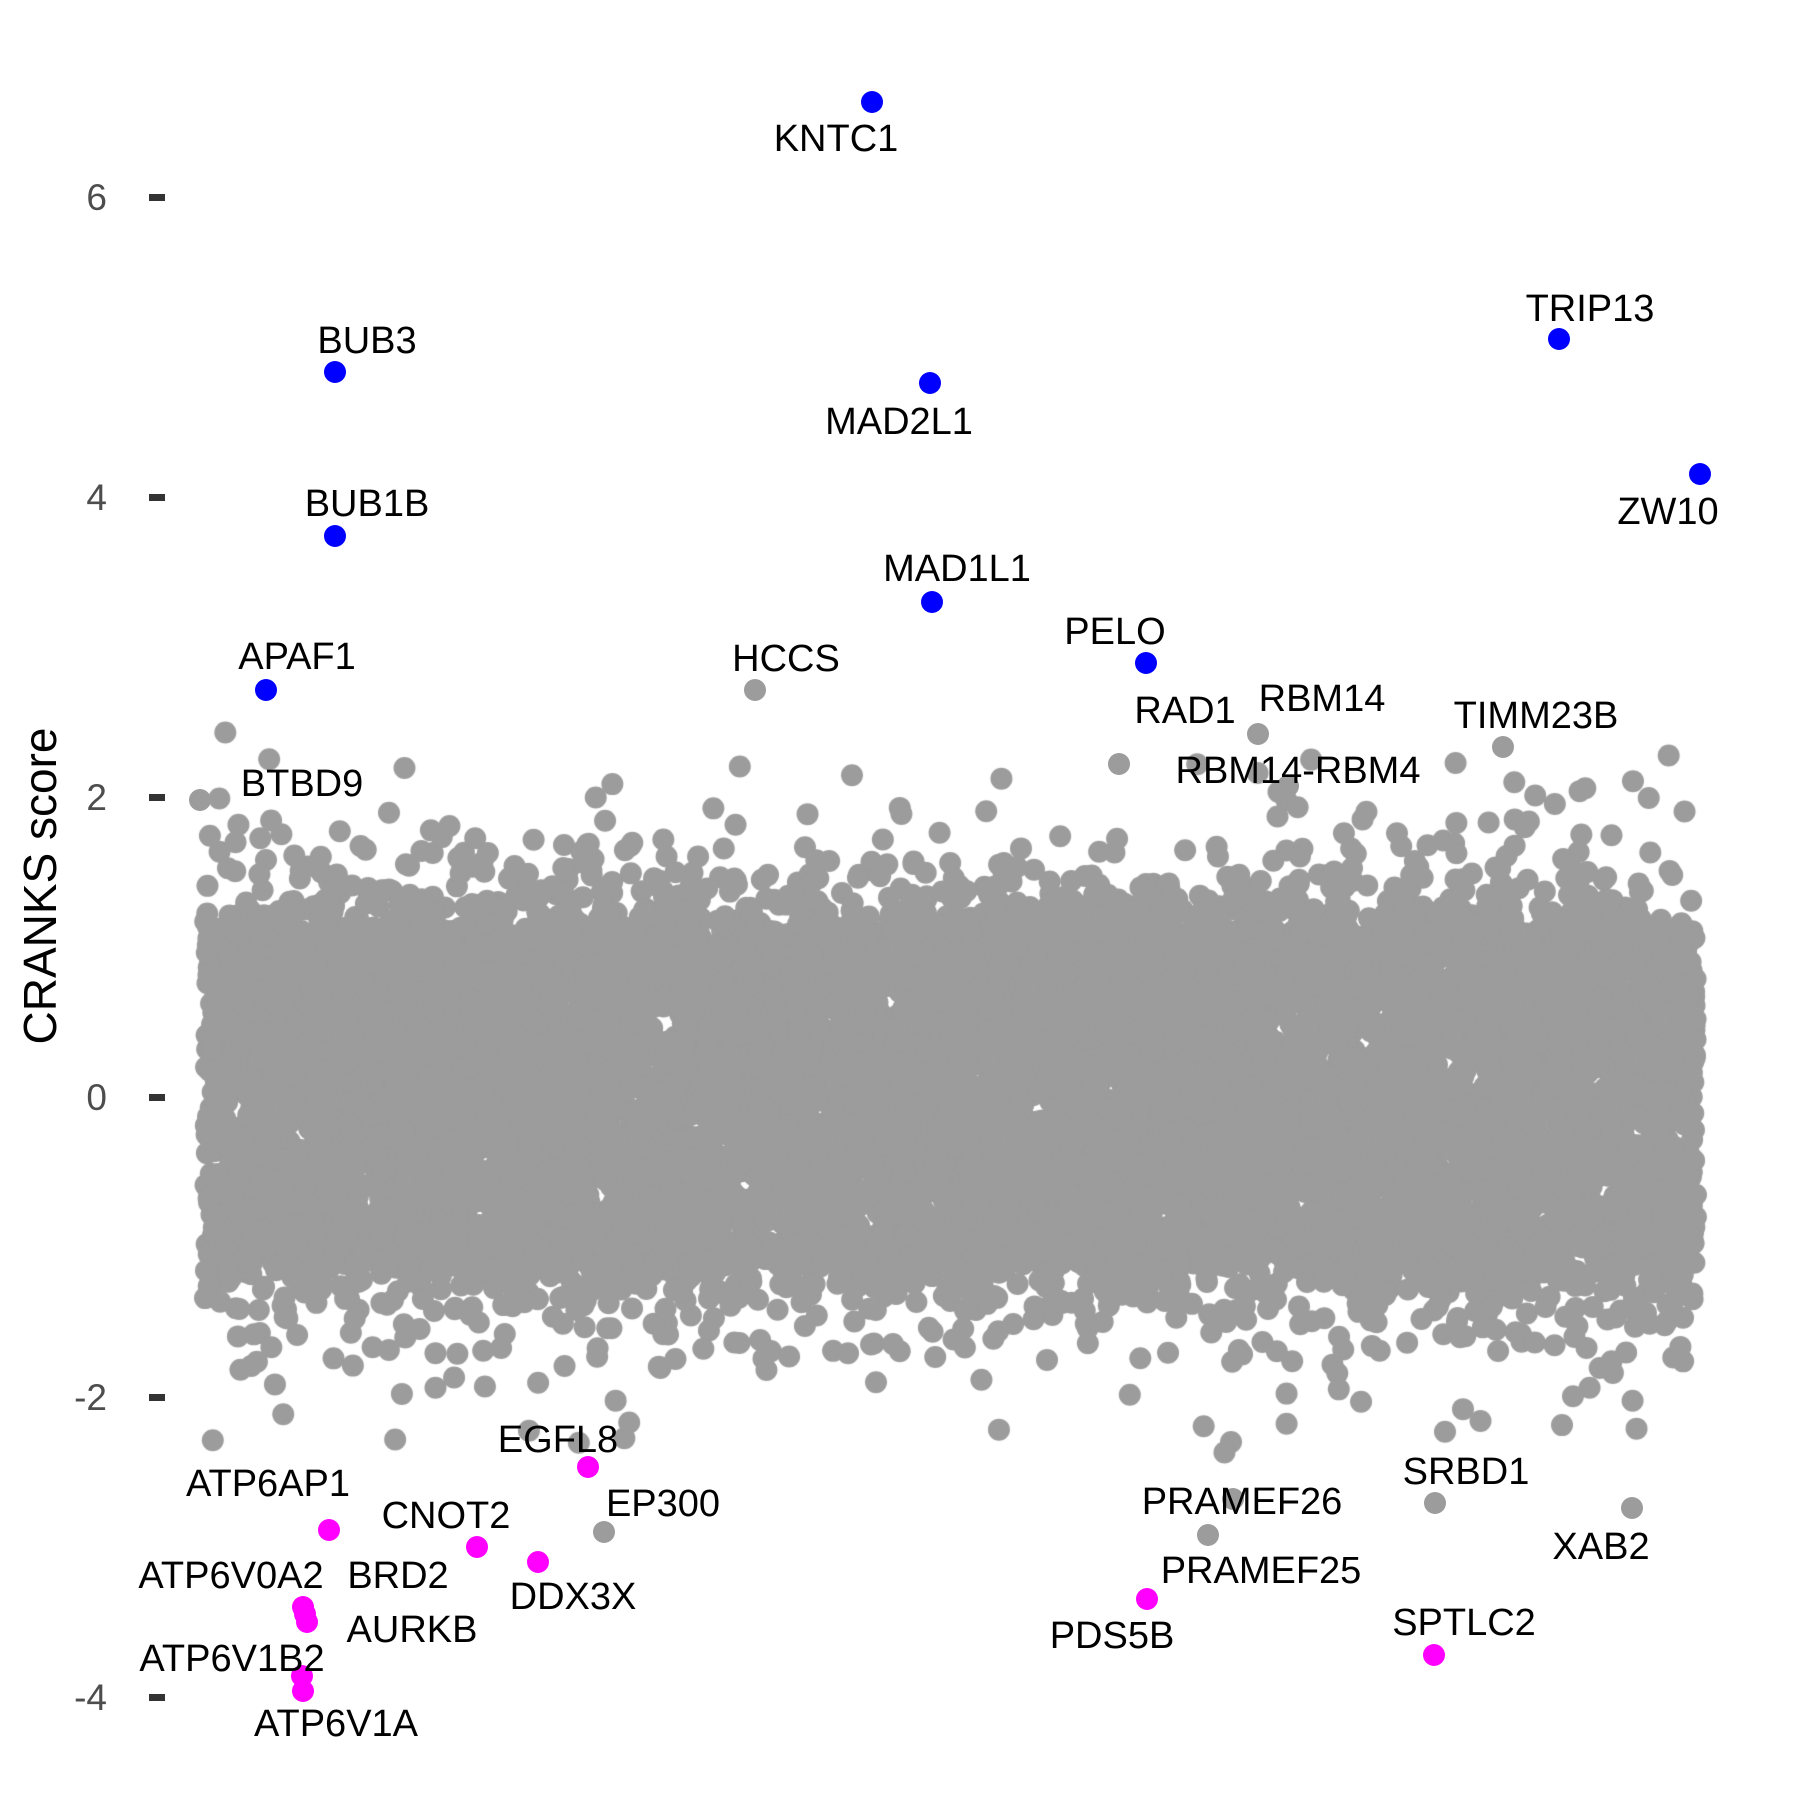  Describe the element at coordinates (558, 1440) in the screenshot. I see `gene-label-EGFL8: EGFL8` at that location.